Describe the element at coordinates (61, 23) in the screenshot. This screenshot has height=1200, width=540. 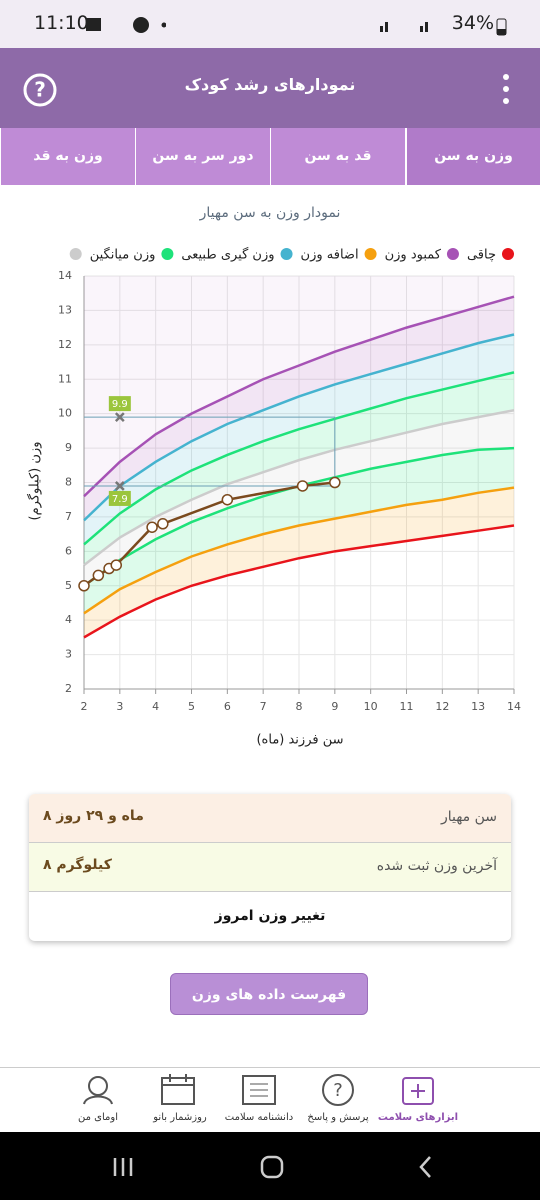
I see `clock: 11:10` at that location.